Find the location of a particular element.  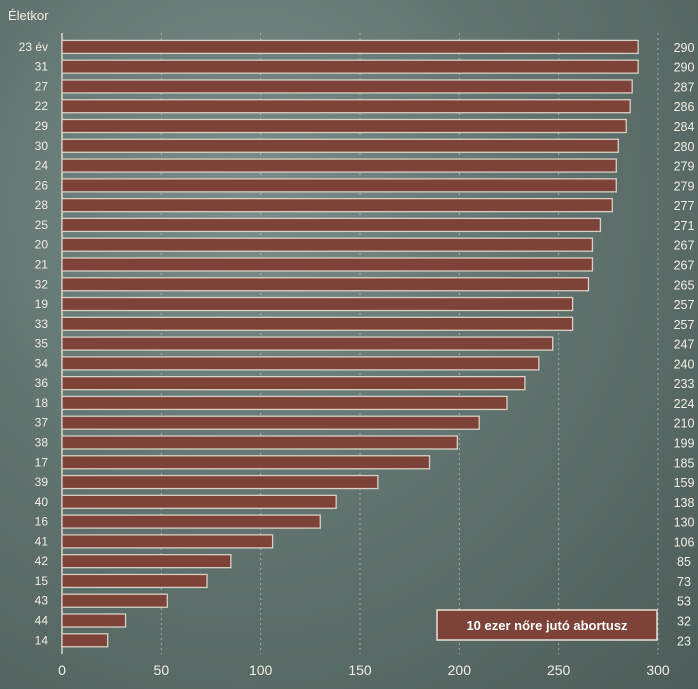

value-label: 247 is located at coordinates (684, 345).